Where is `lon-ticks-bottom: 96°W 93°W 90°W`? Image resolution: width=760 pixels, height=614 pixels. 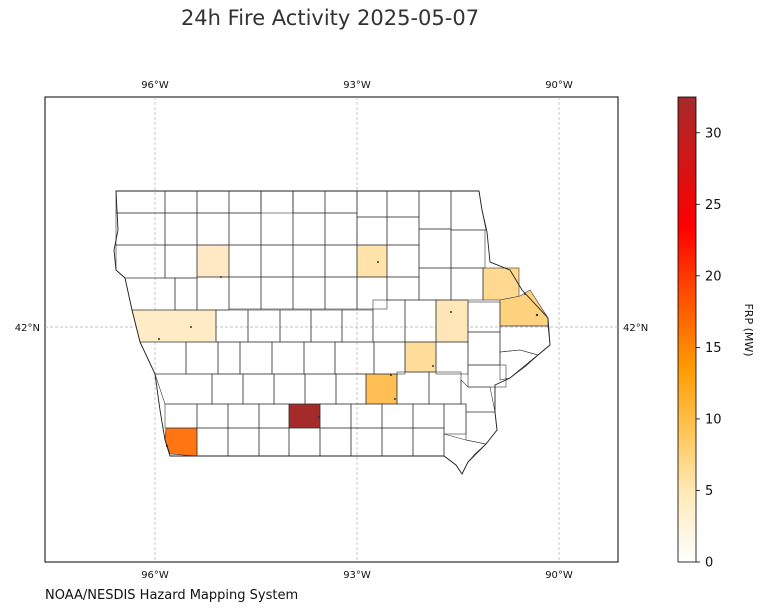
lon-ticks-bottom: 96°W 93°W 90°W is located at coordinates (357, 575).